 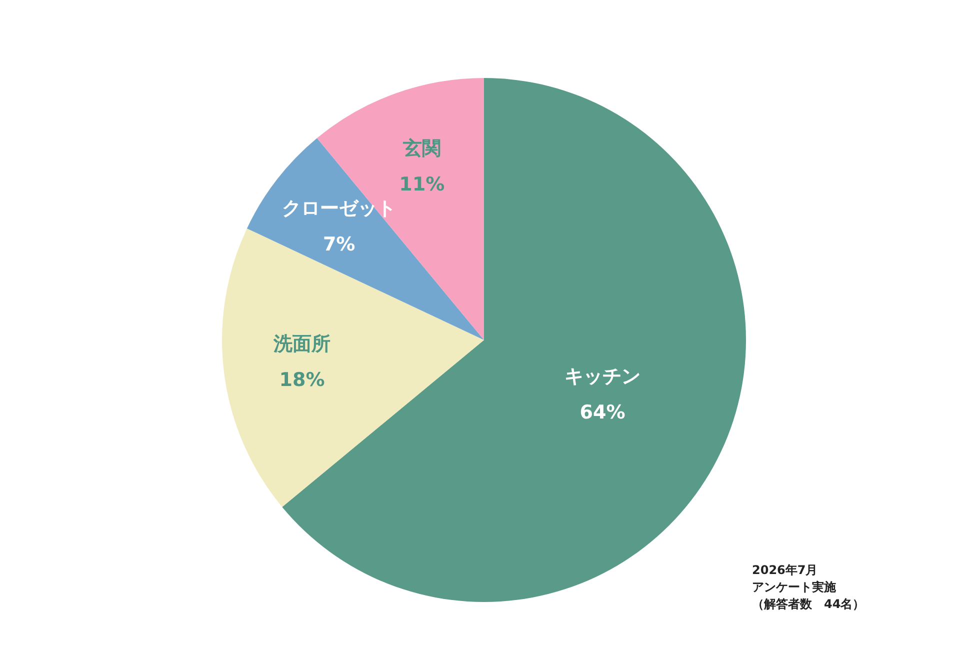 I want to click on slice-label: キッチン, so click(x=602, y=377).